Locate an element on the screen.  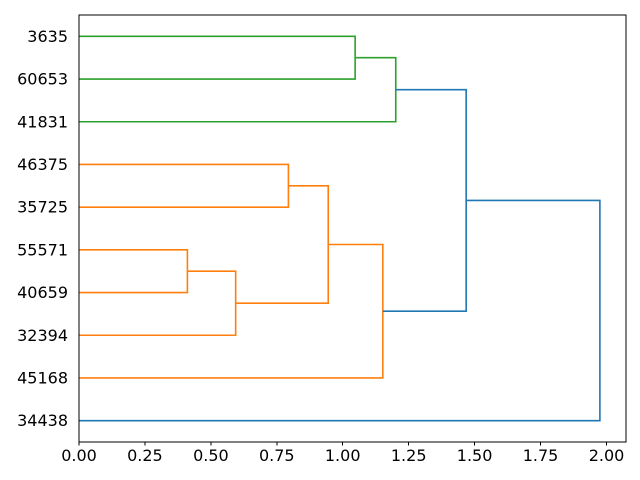
dendrogram-link-m7 is located at coordinates (238, 89).